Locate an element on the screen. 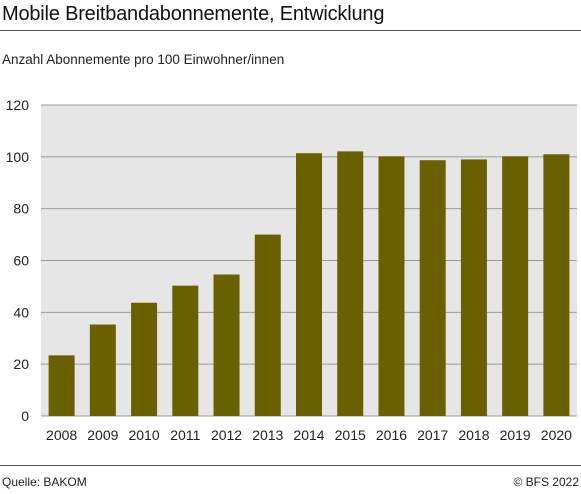  x-tick-label: 2017 is located at coordinates (432, 435).